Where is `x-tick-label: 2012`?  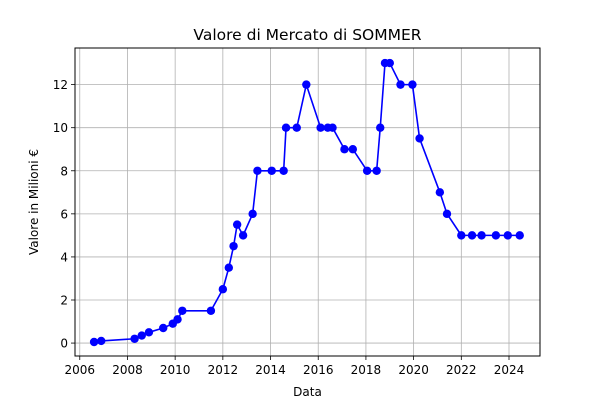 x-tick-label: 2012 is located at coordinates (223, 370).